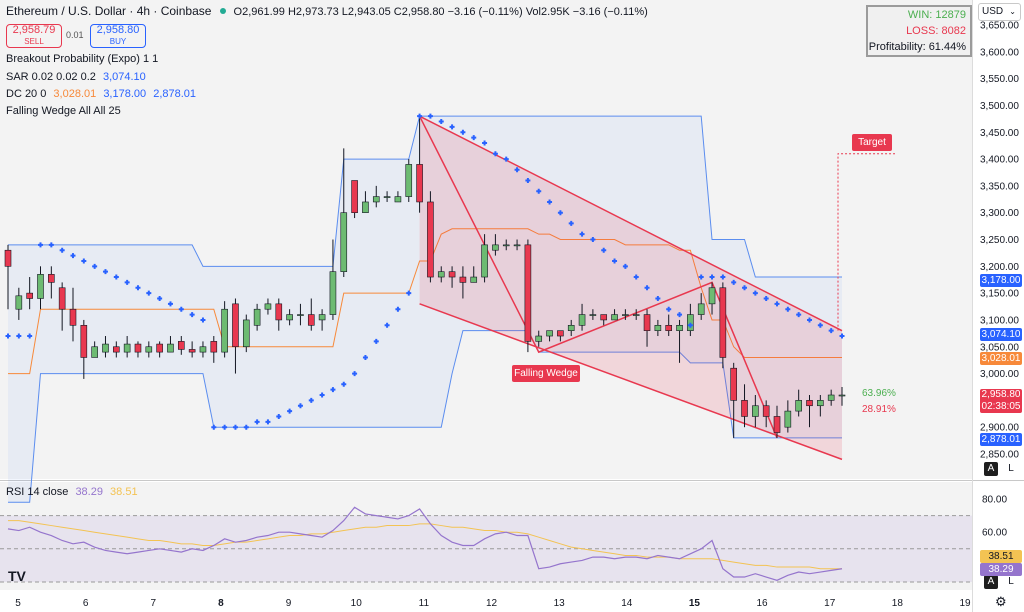  Describe the element at coordinates (999, 320) in the screenshot. I see `price-tick-label: 3,100.00` at that location.